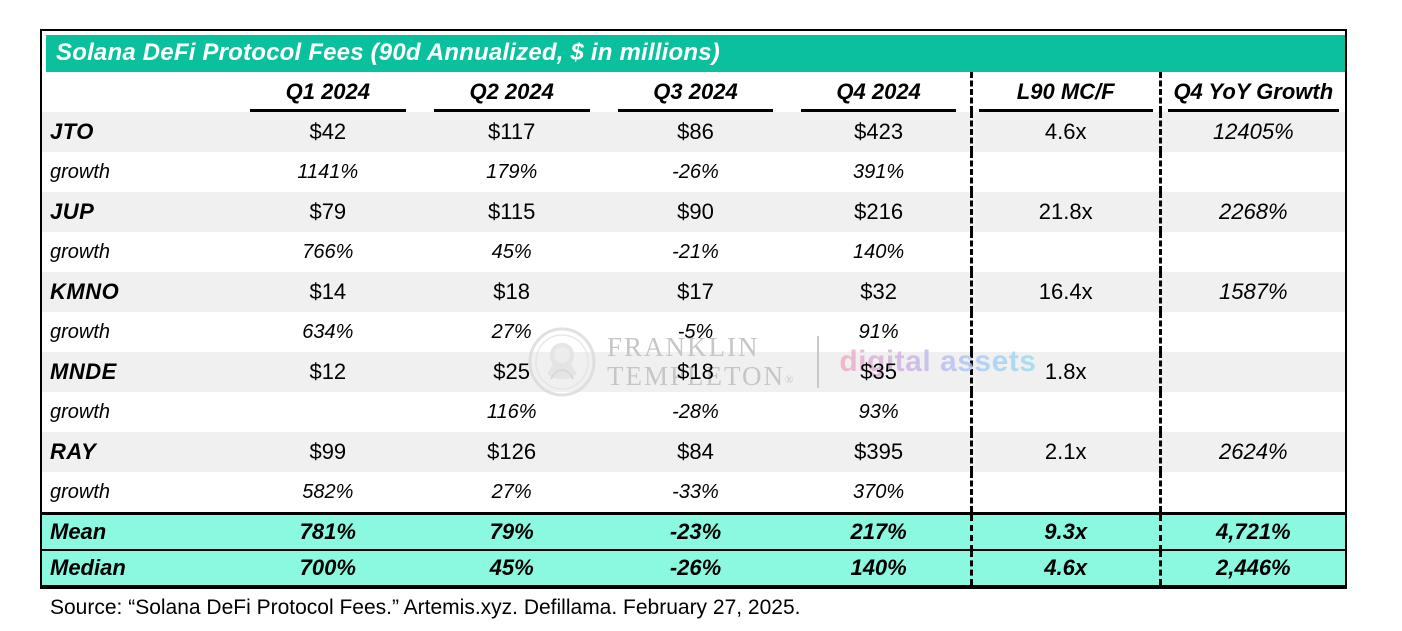  Describe the element at coordinates (328, 291) in the screenshot. I see `cell-value: $14` at that location.